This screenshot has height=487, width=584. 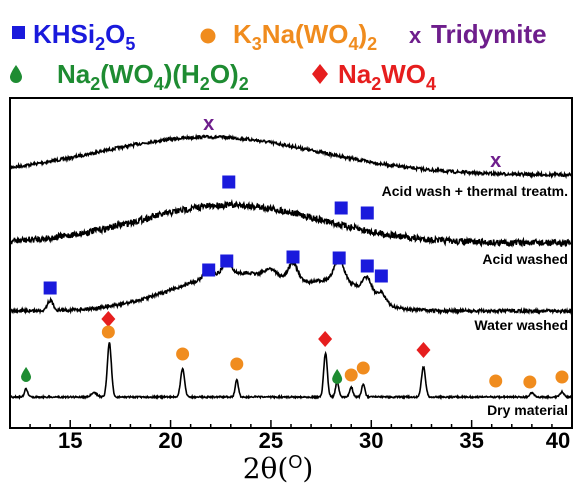 What do you see at coordinates (558, 440) in the screenshot?
I see `x-tick-label: 40` at bounding box center [558, 440].